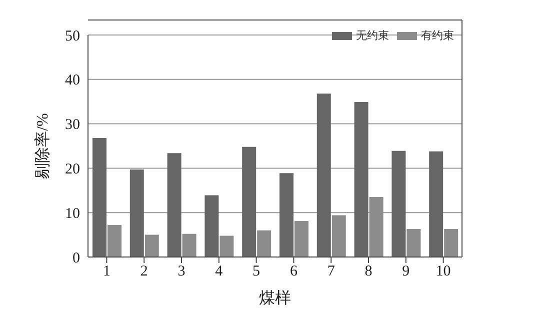 The image size is (554, 321). What do you see at coordinates (72, 170) in the screenshot?
I see `y-tick-label: 20` at bounding box center [72, 170].